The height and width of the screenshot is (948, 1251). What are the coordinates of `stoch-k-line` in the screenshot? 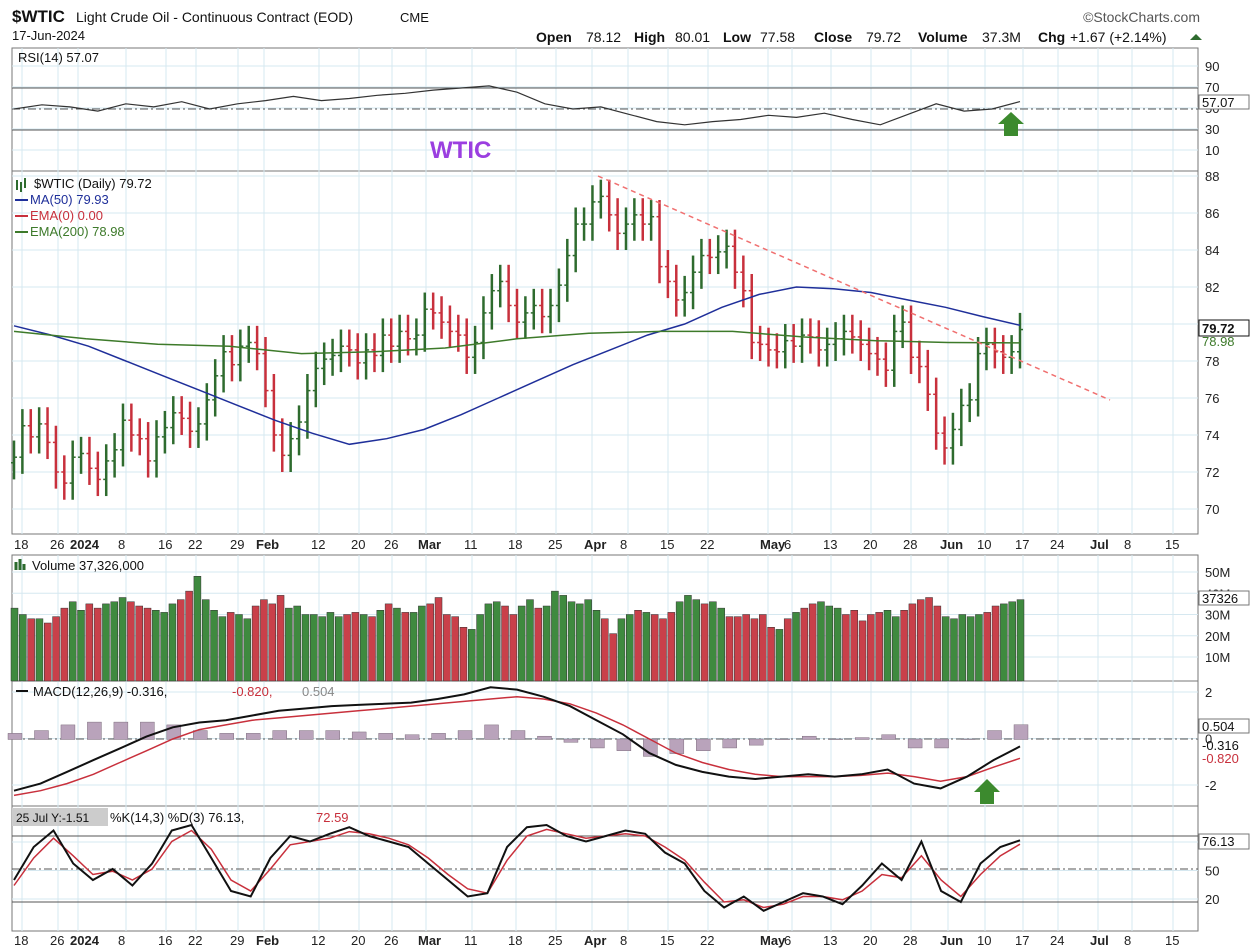 It's located at (517, 867).